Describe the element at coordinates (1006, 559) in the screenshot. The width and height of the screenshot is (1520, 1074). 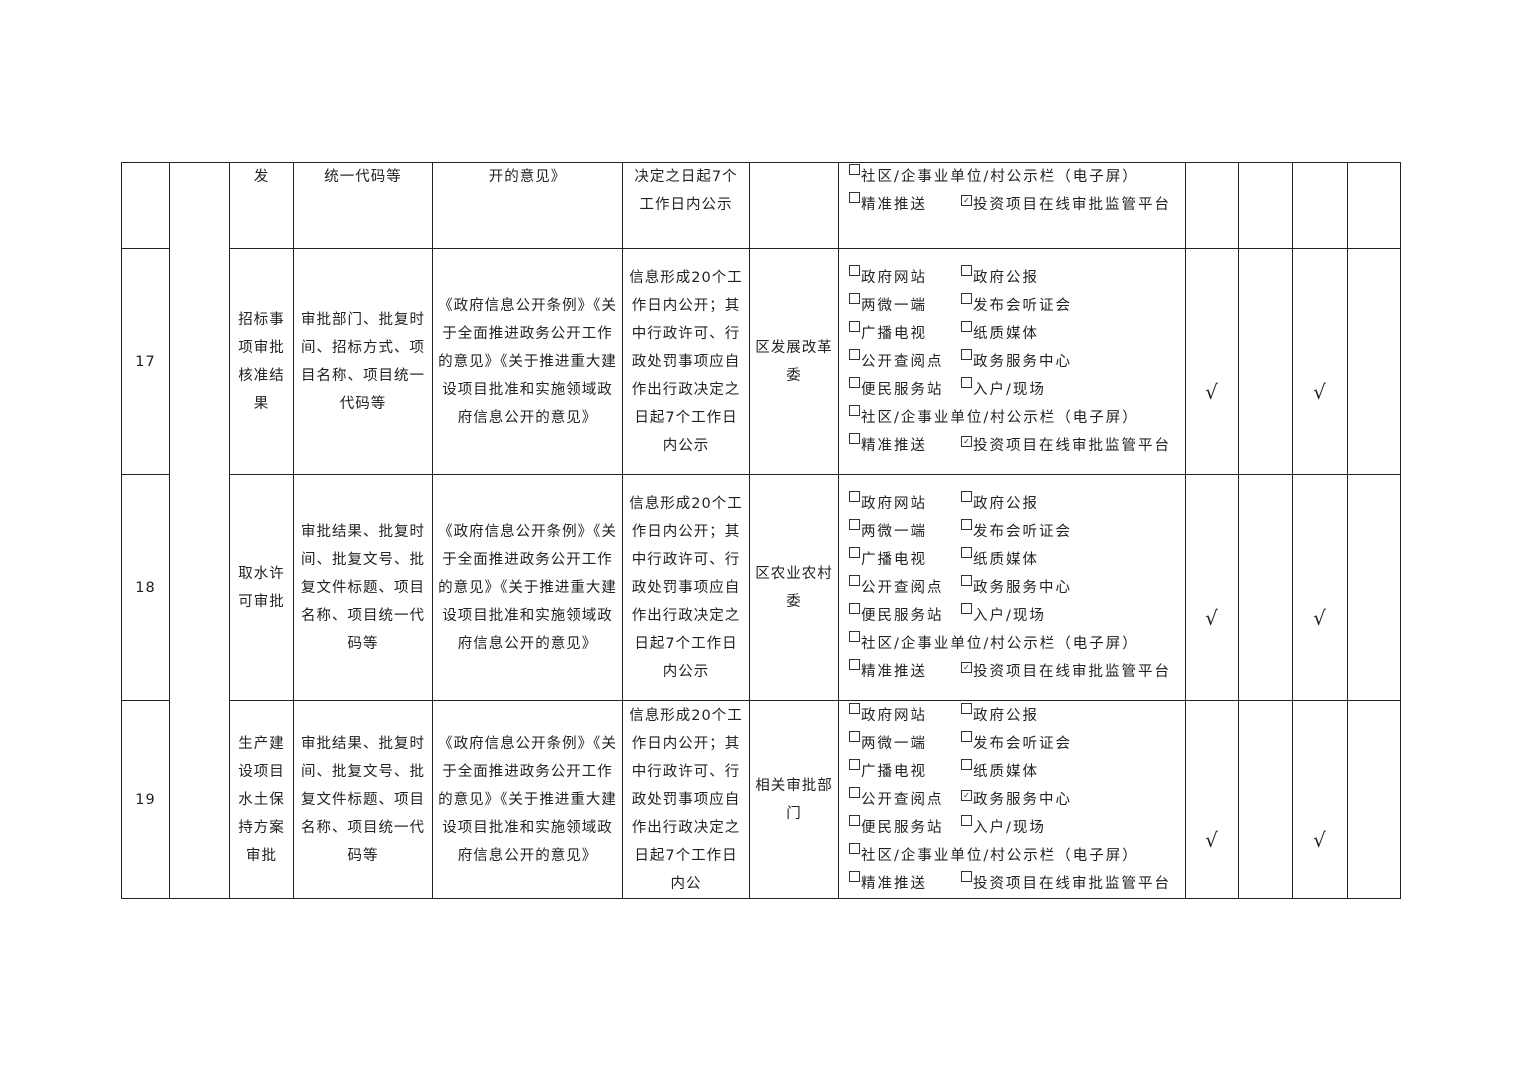
I see `channel-label: 纸质媒体` at that location.